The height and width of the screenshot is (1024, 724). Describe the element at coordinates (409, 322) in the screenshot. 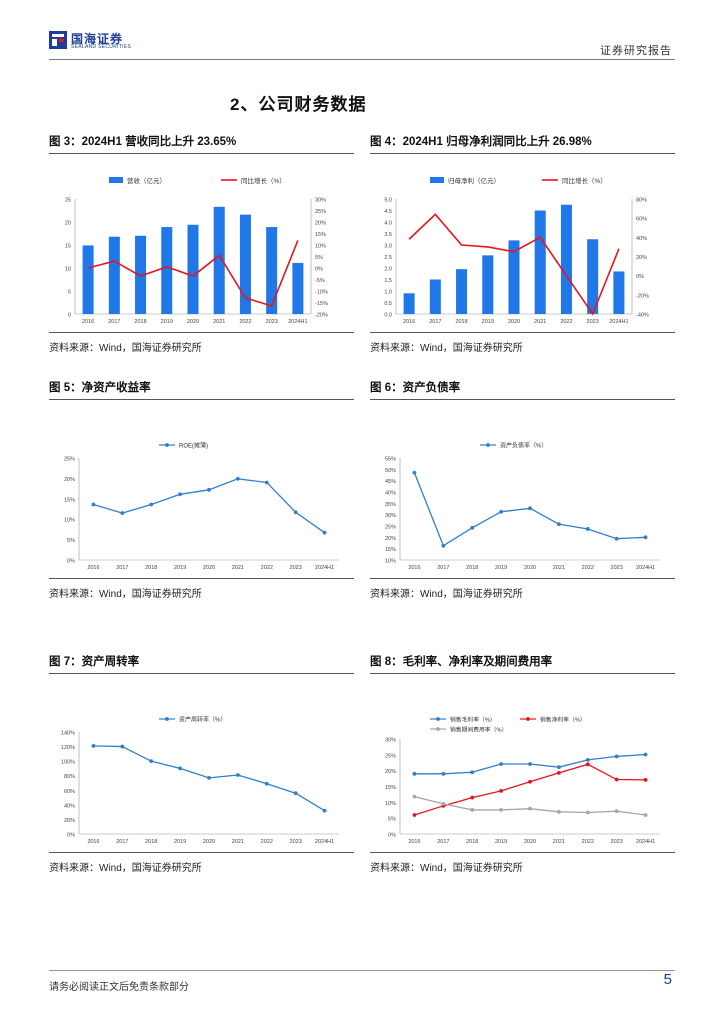

I see `x-tick-label: 2016` at that location.